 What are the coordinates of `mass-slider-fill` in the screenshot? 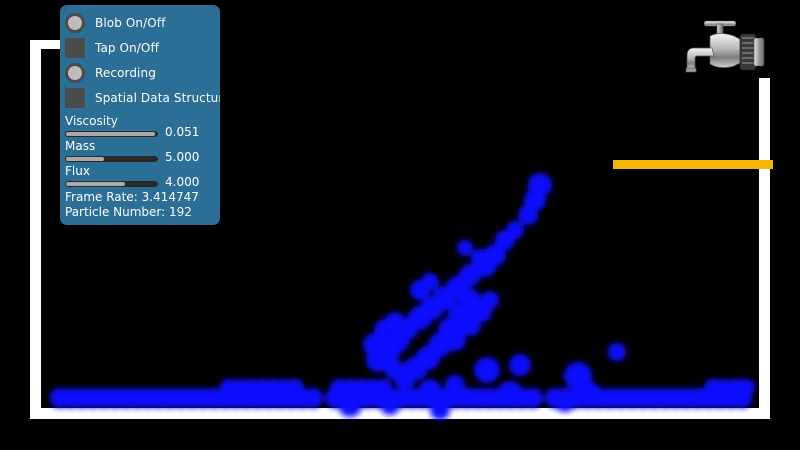 It's located at (85, 159).